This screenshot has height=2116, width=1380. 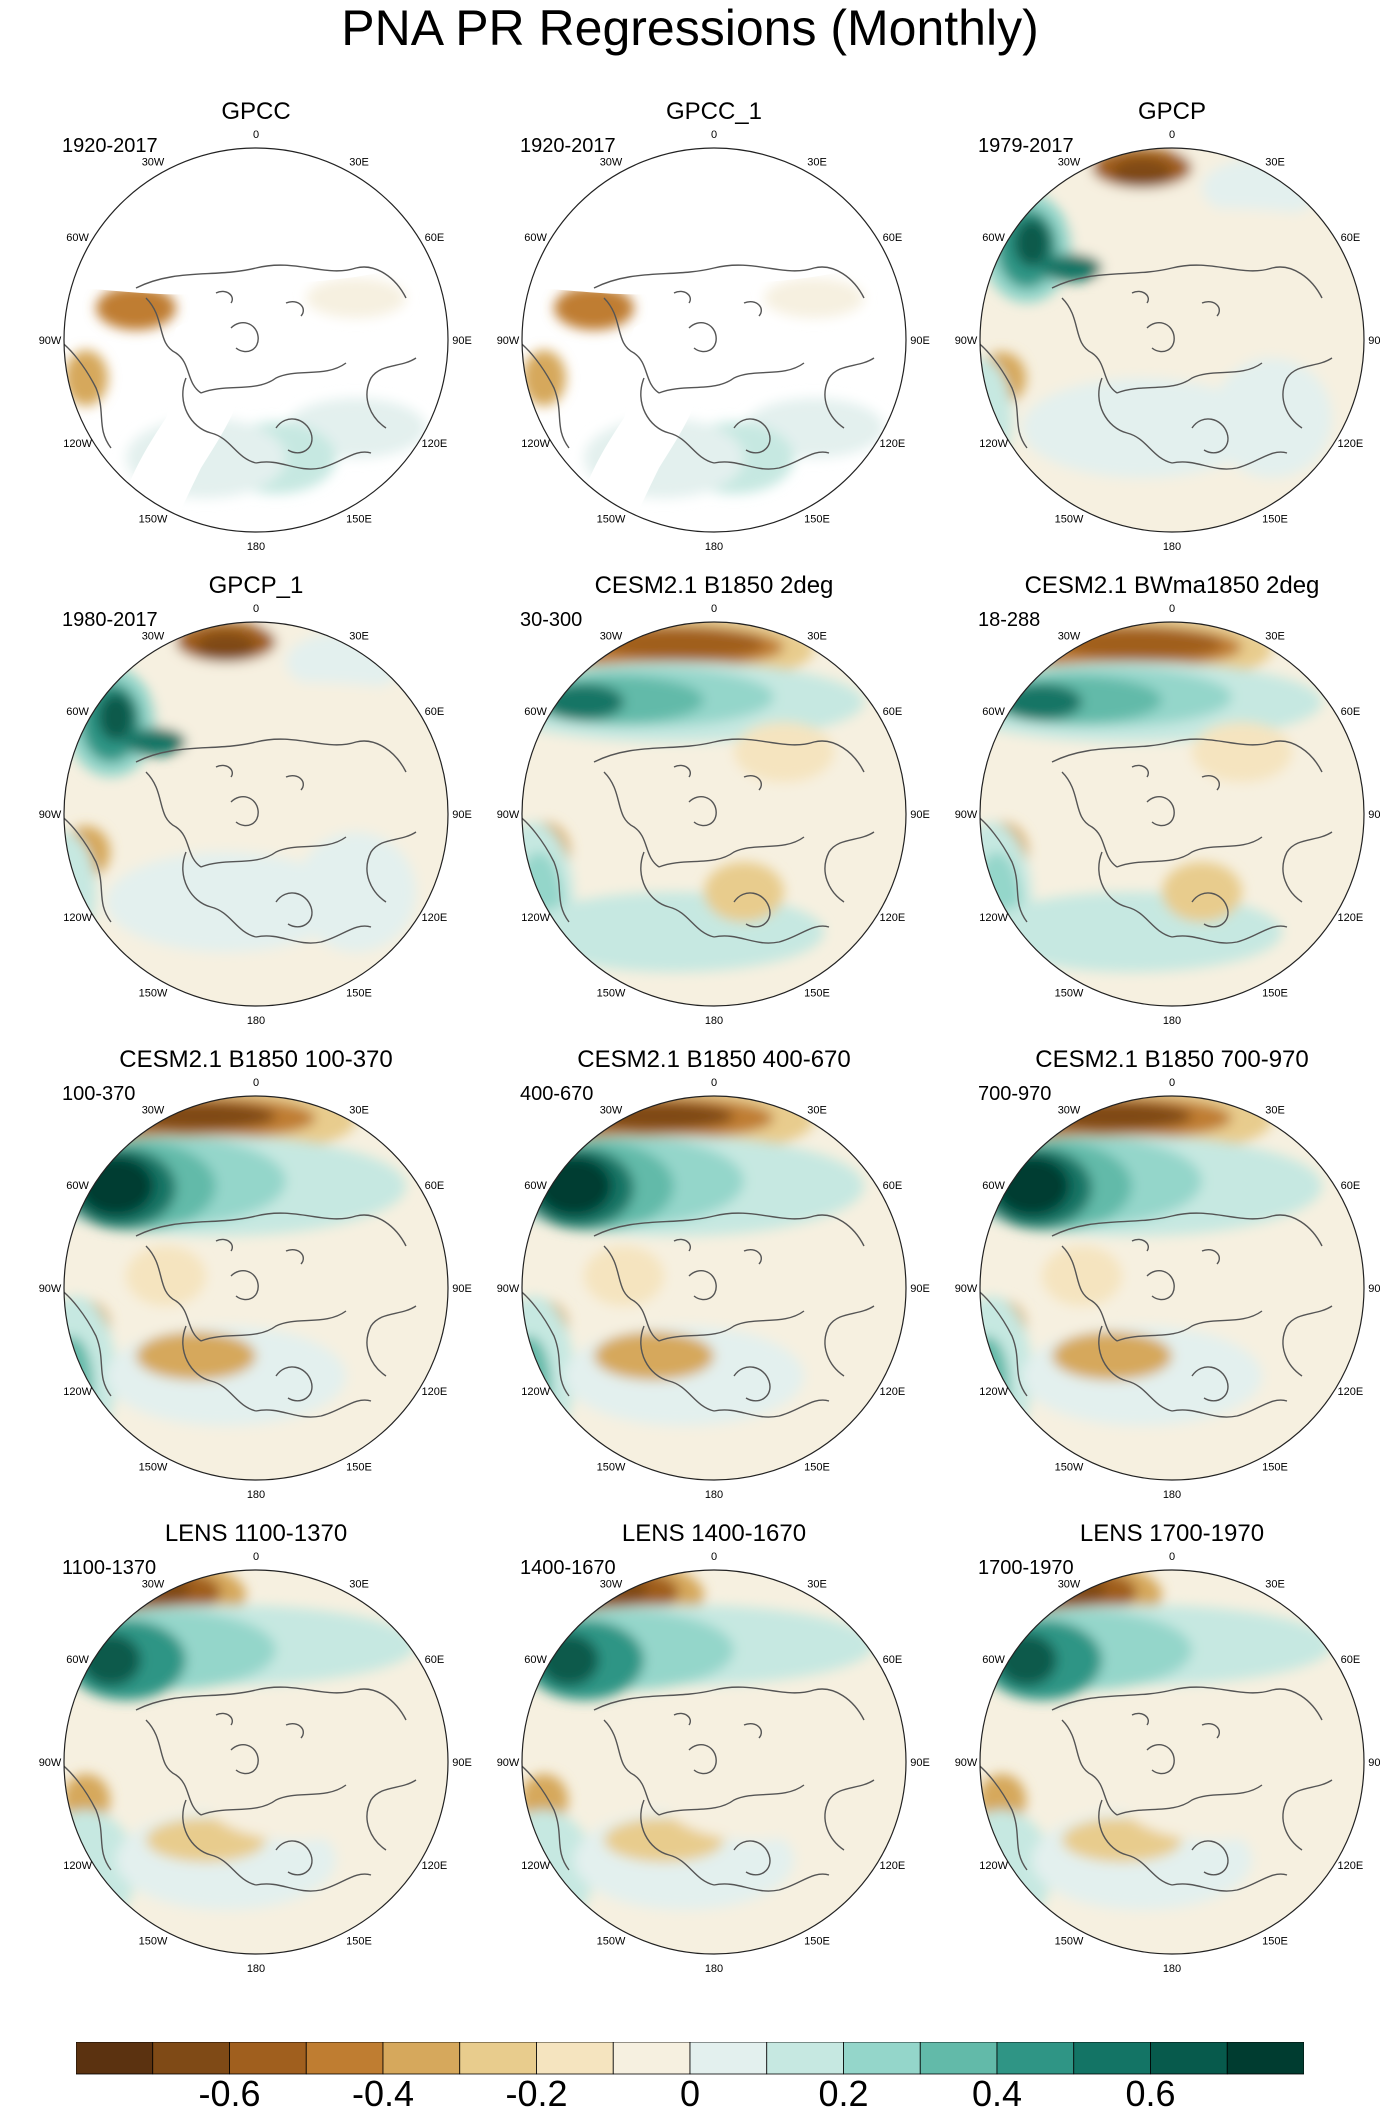 What do you see at coordinates (714, 585) in the screenshot?
I see `panel-title: CESM2.1 B1850 2deg` at bounding box center [714, 585].